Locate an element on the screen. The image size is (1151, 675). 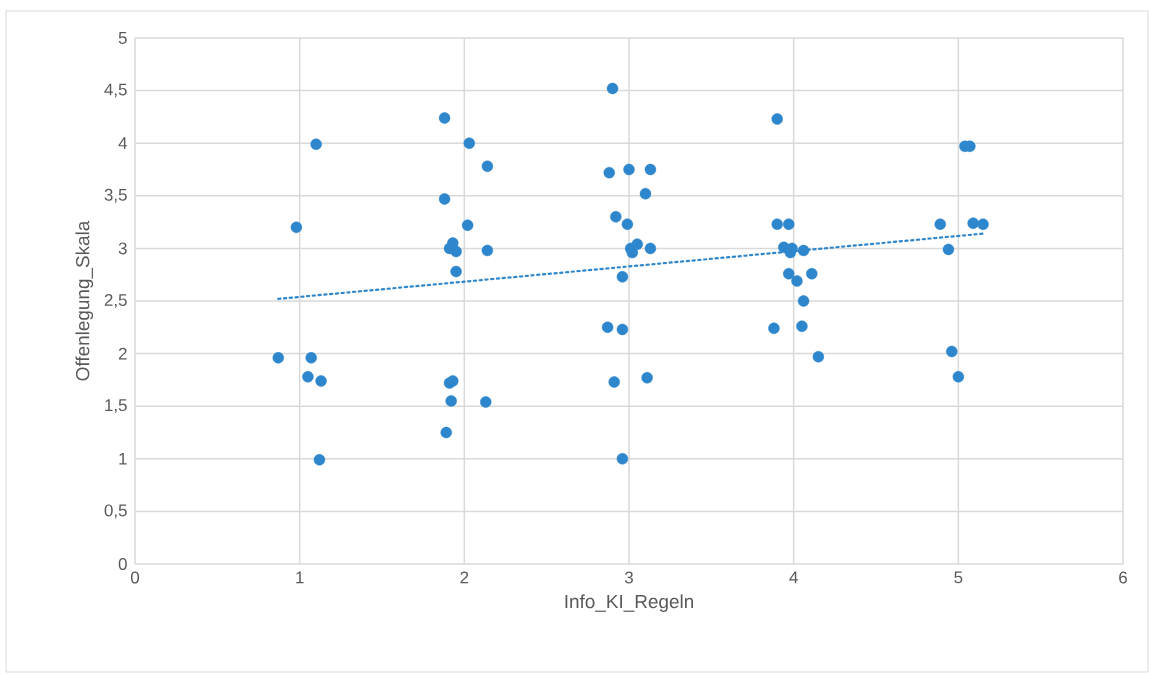
x-tick-label: 5 is located at coordinates (958, 577).